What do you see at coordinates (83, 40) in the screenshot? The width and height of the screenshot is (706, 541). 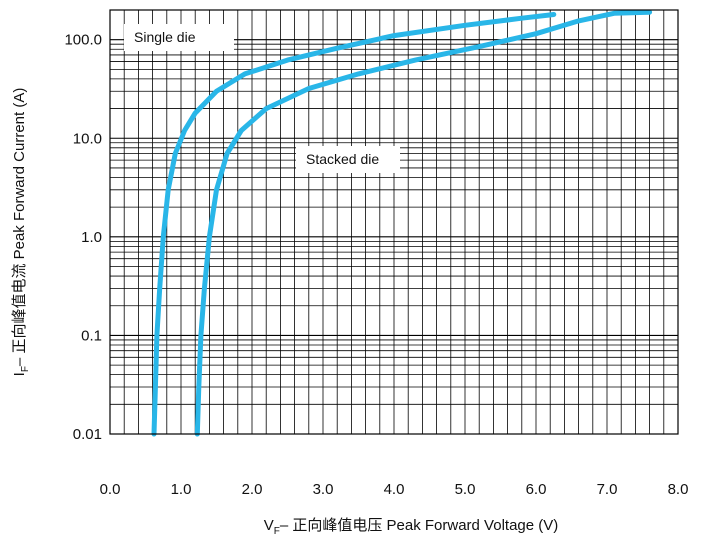 I see `y-tick-label: 100.0` at bounding box center [83, 40].